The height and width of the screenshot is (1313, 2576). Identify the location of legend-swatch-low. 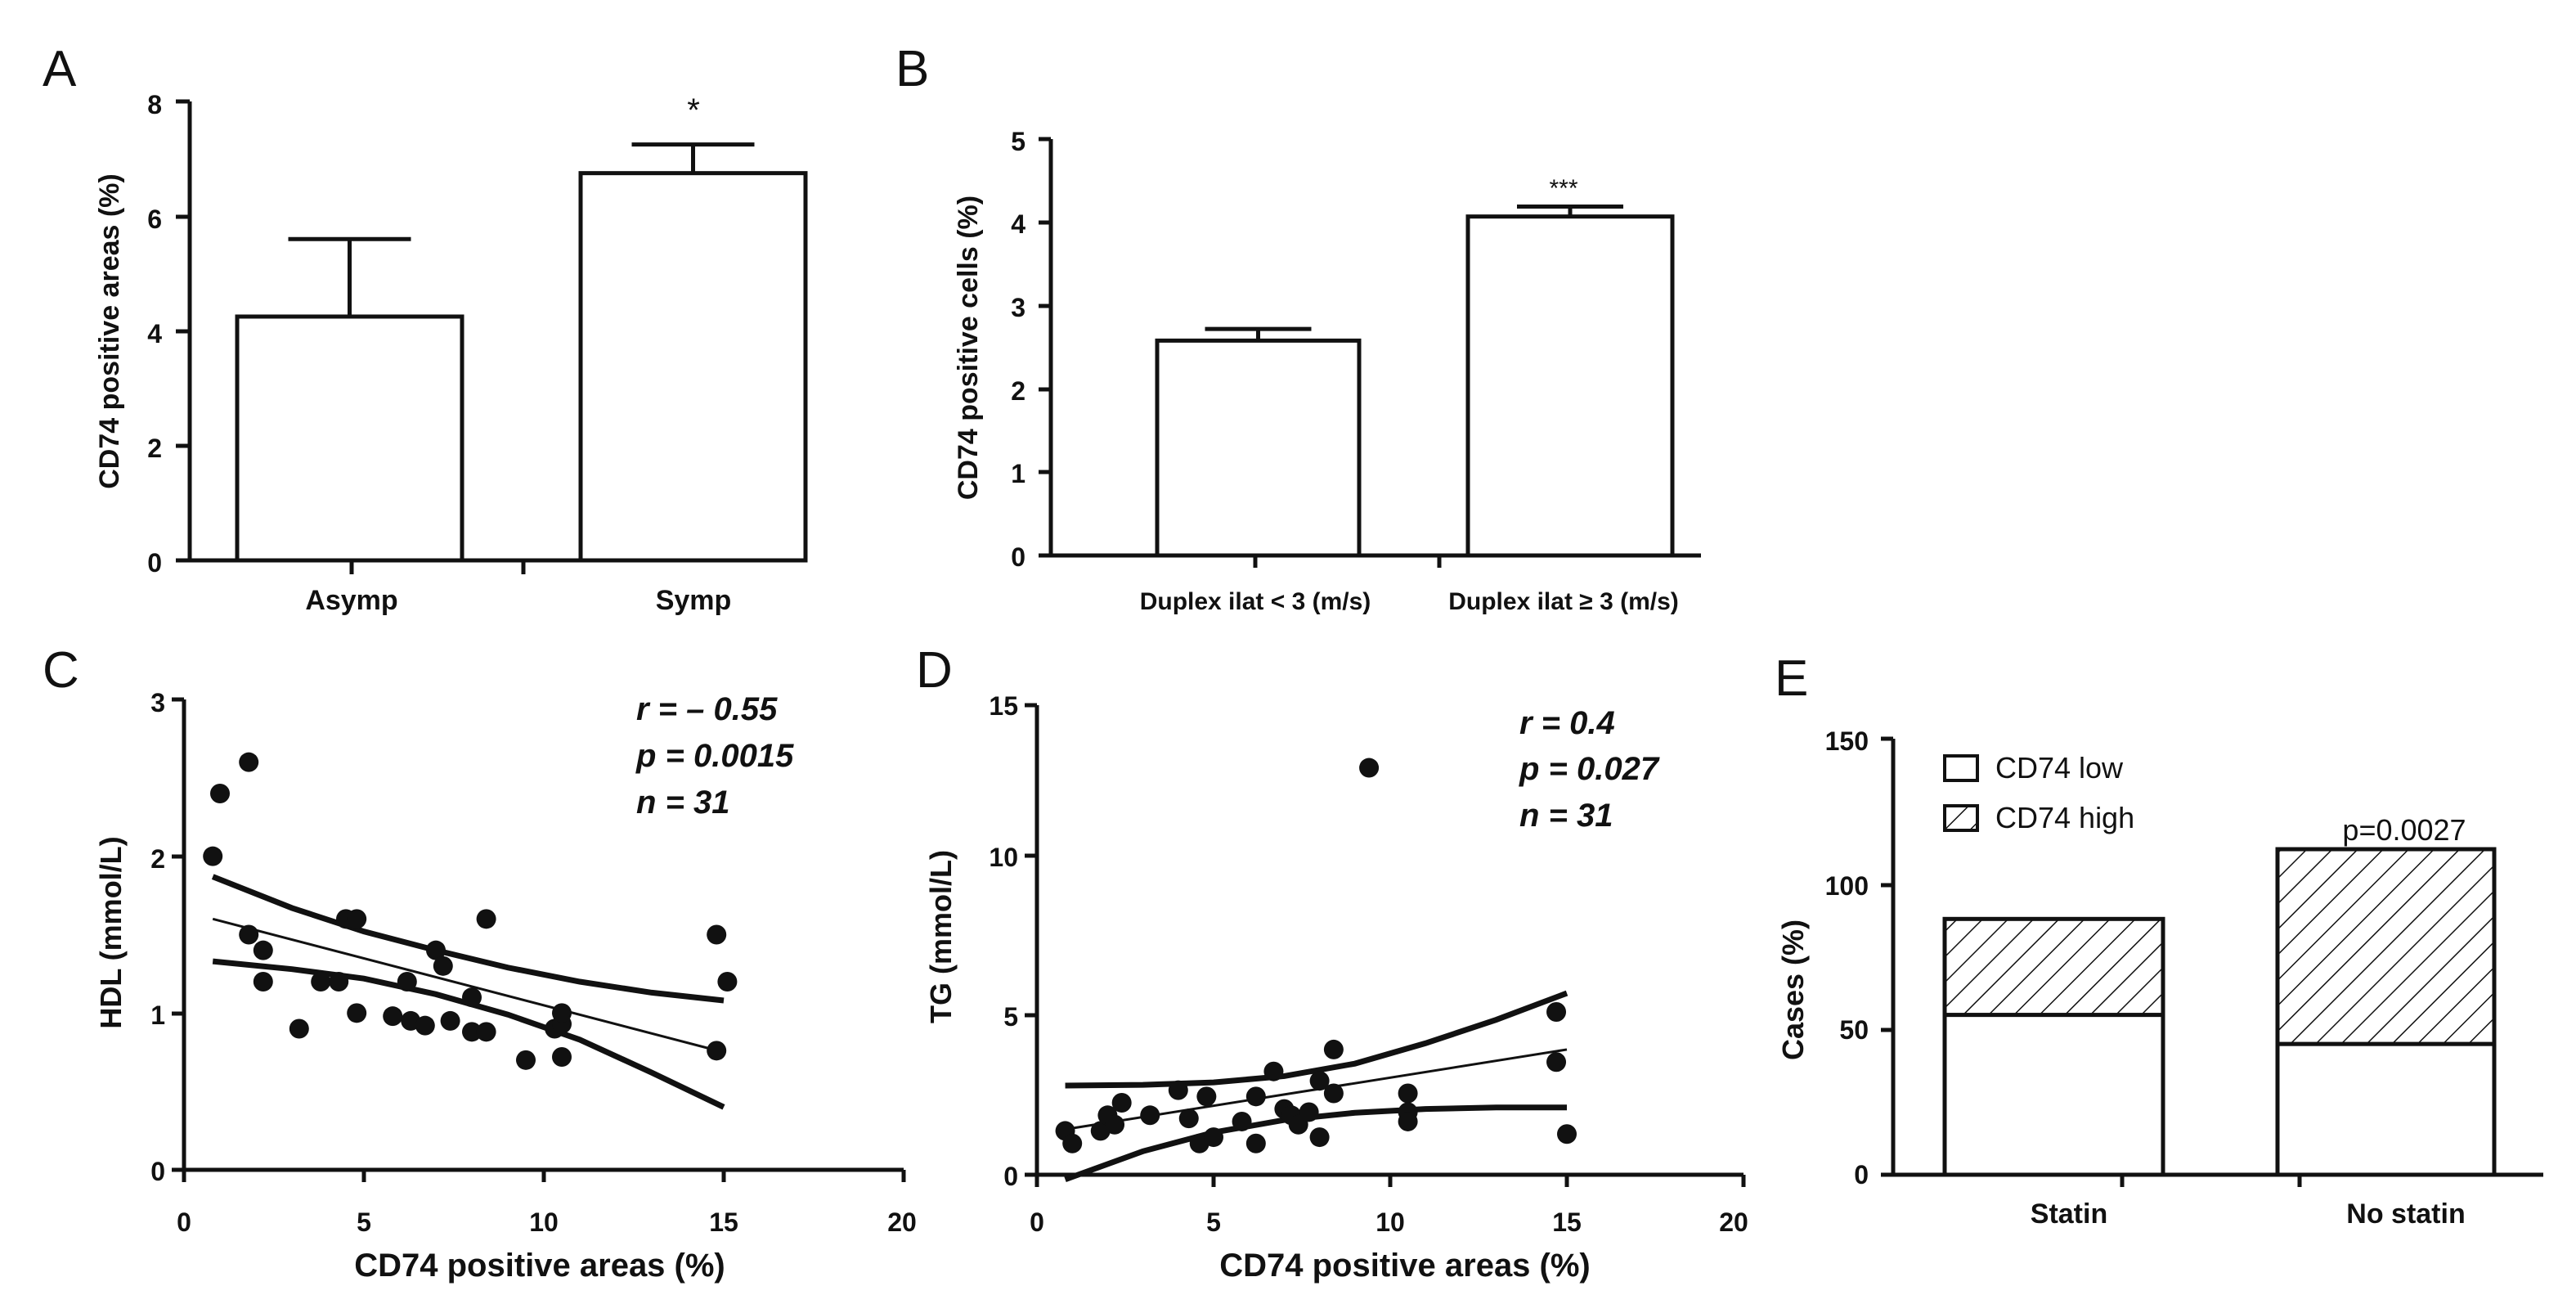
(1961, 768).